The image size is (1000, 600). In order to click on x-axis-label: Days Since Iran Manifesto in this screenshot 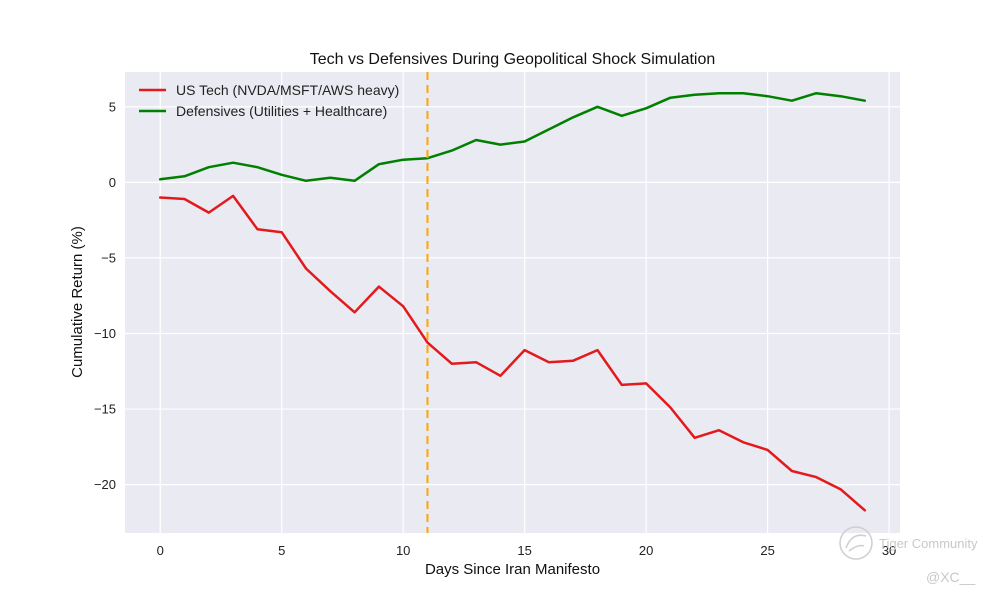, I will do `click(512, 569)`.